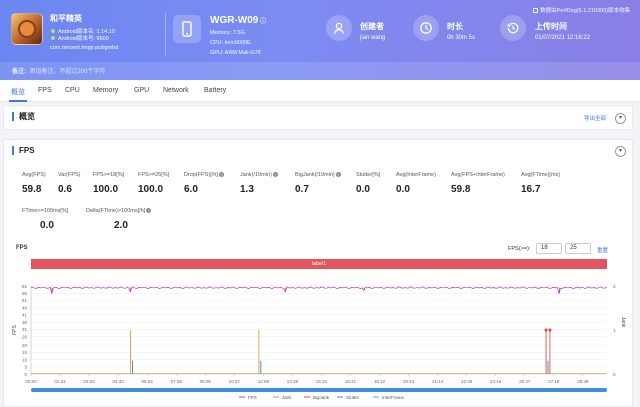 This screenshot has width=640, height=407. Describe the element at coordinates (467, 381) in the screenshot. I see `x-tick-label: 22:45` at that location.